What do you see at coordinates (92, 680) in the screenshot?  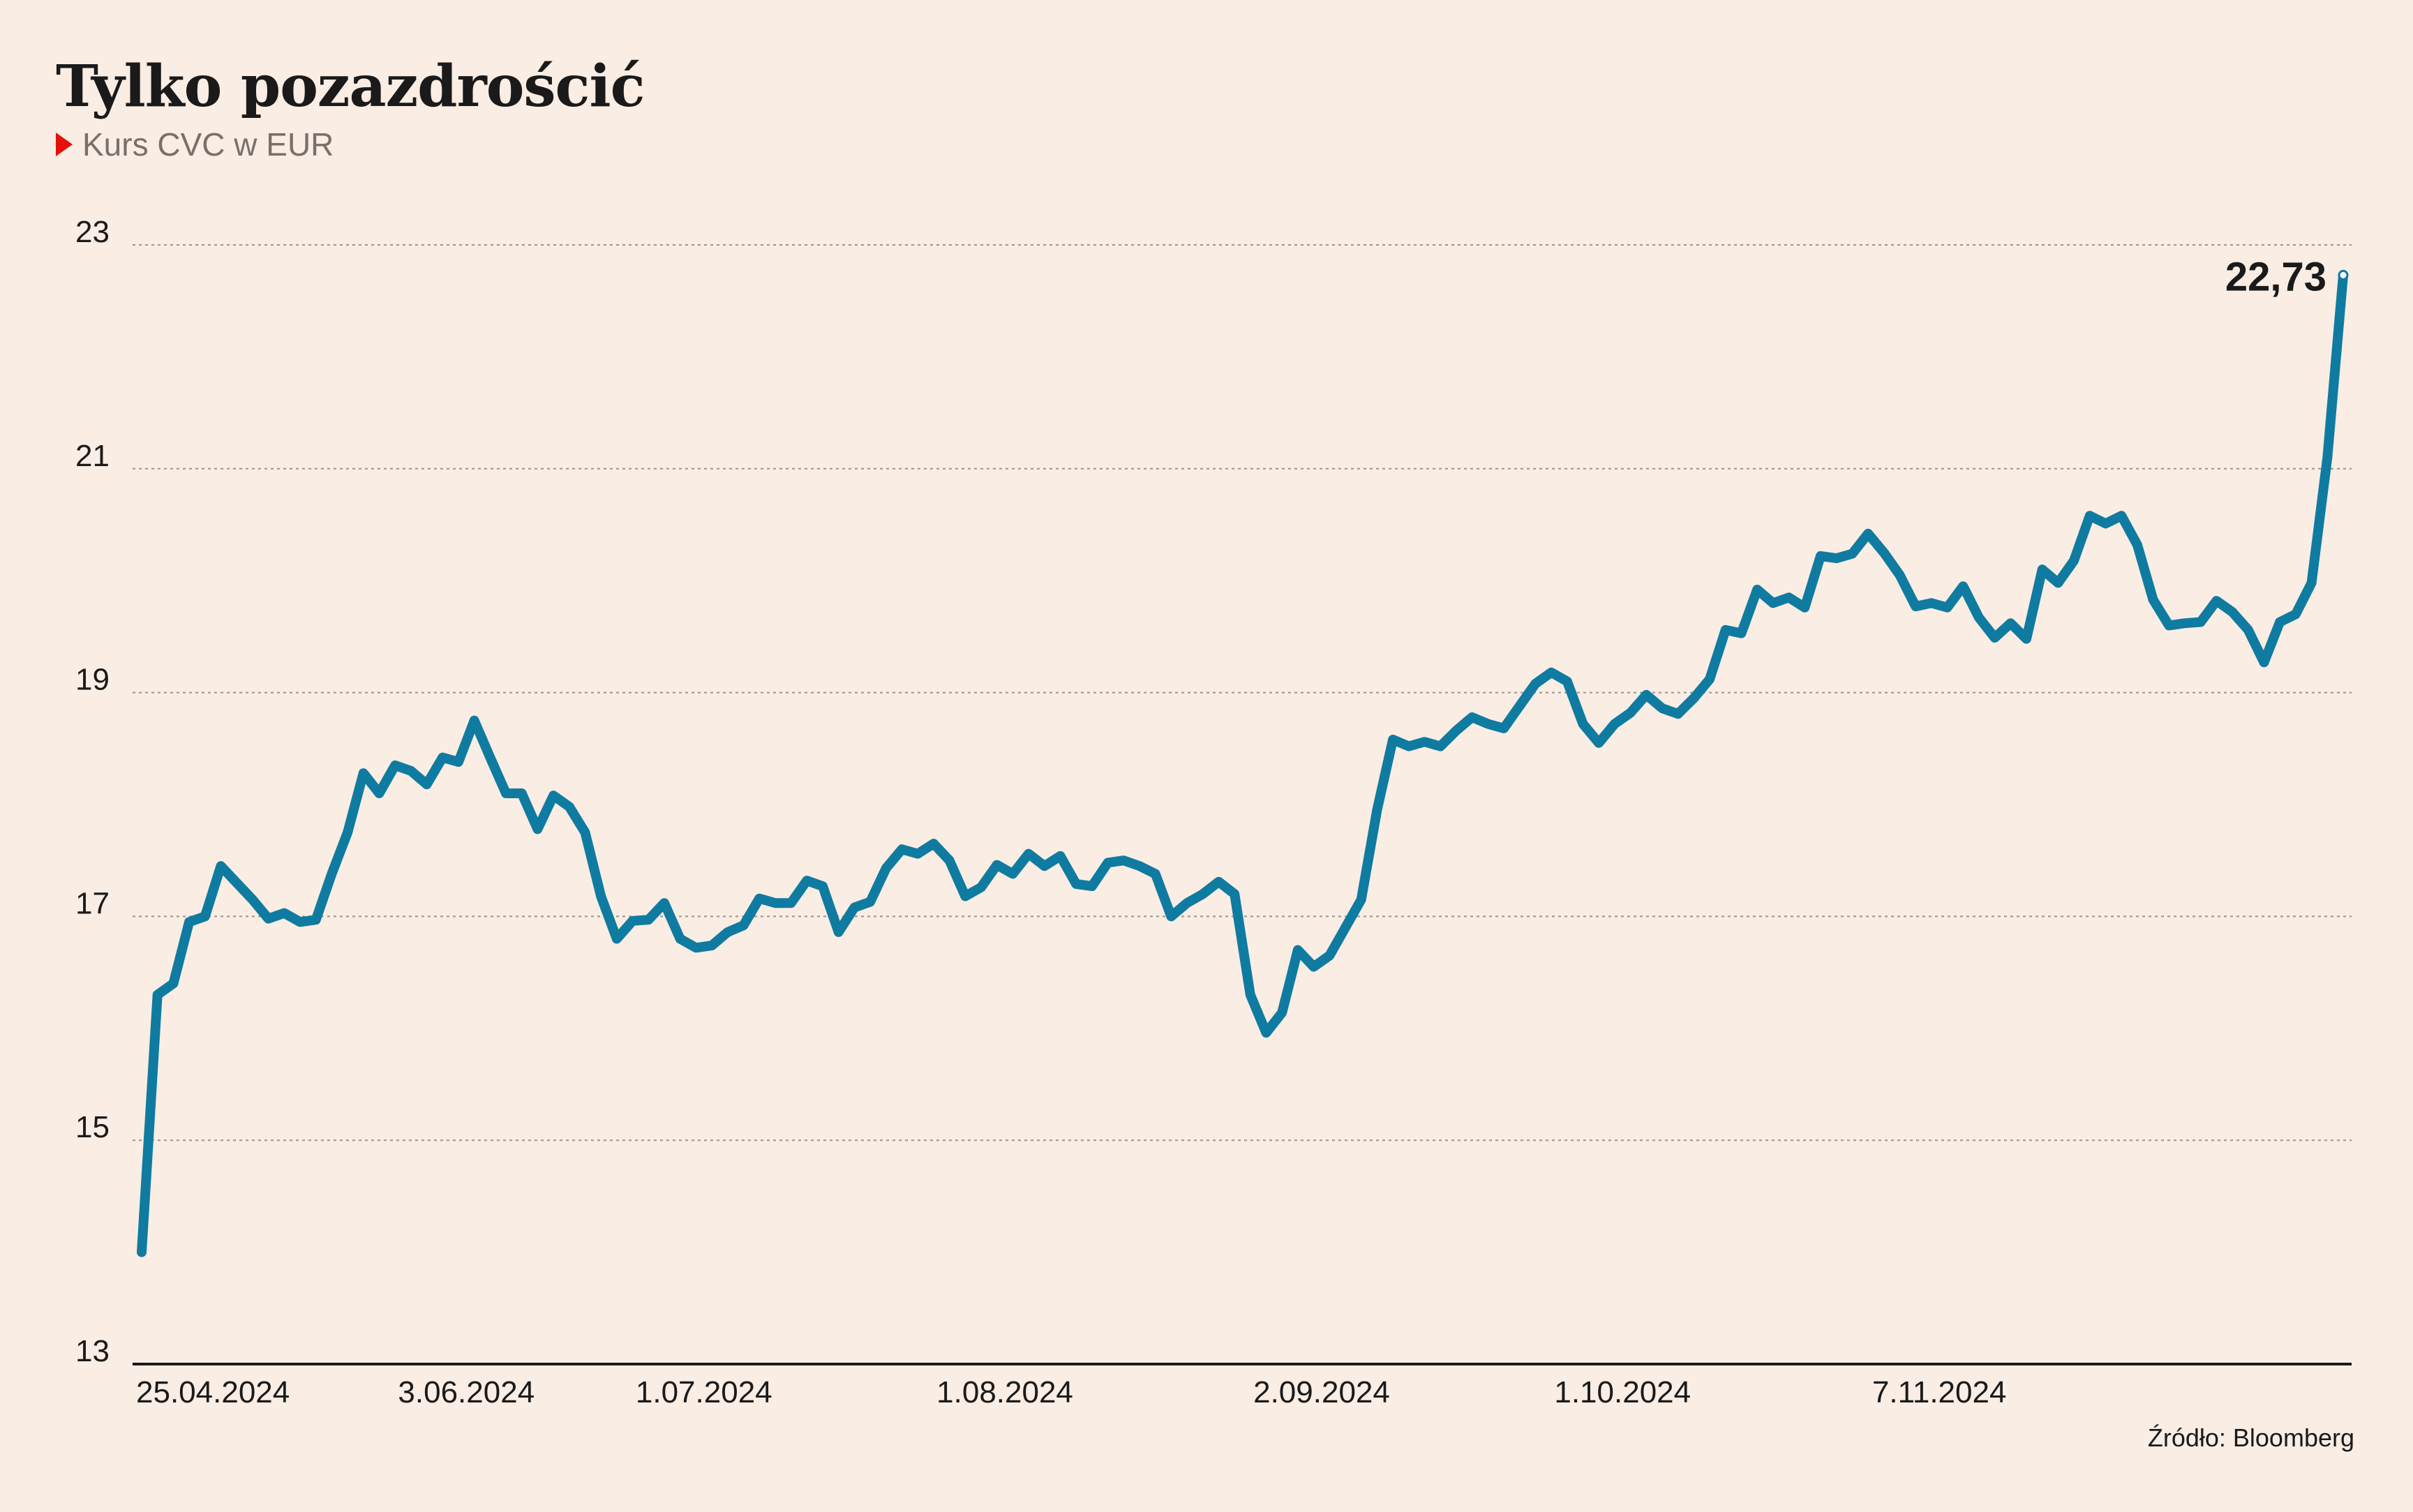 I see `y-tick-label: 19` at bounding box center [92, 680].